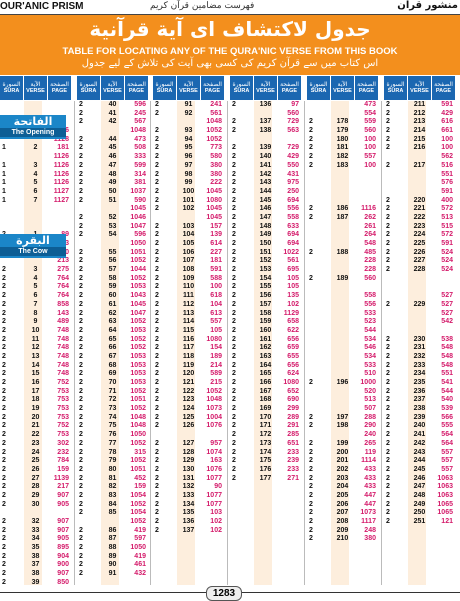 The image size is (460, 601). I want to click on verse-cell: 147, so click(265, 217).